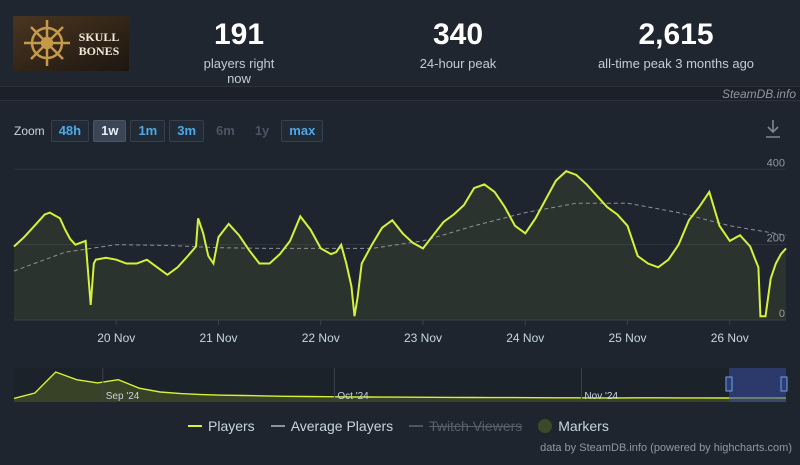  I want to click on zoom-label: Zoom, so click(29, 131).